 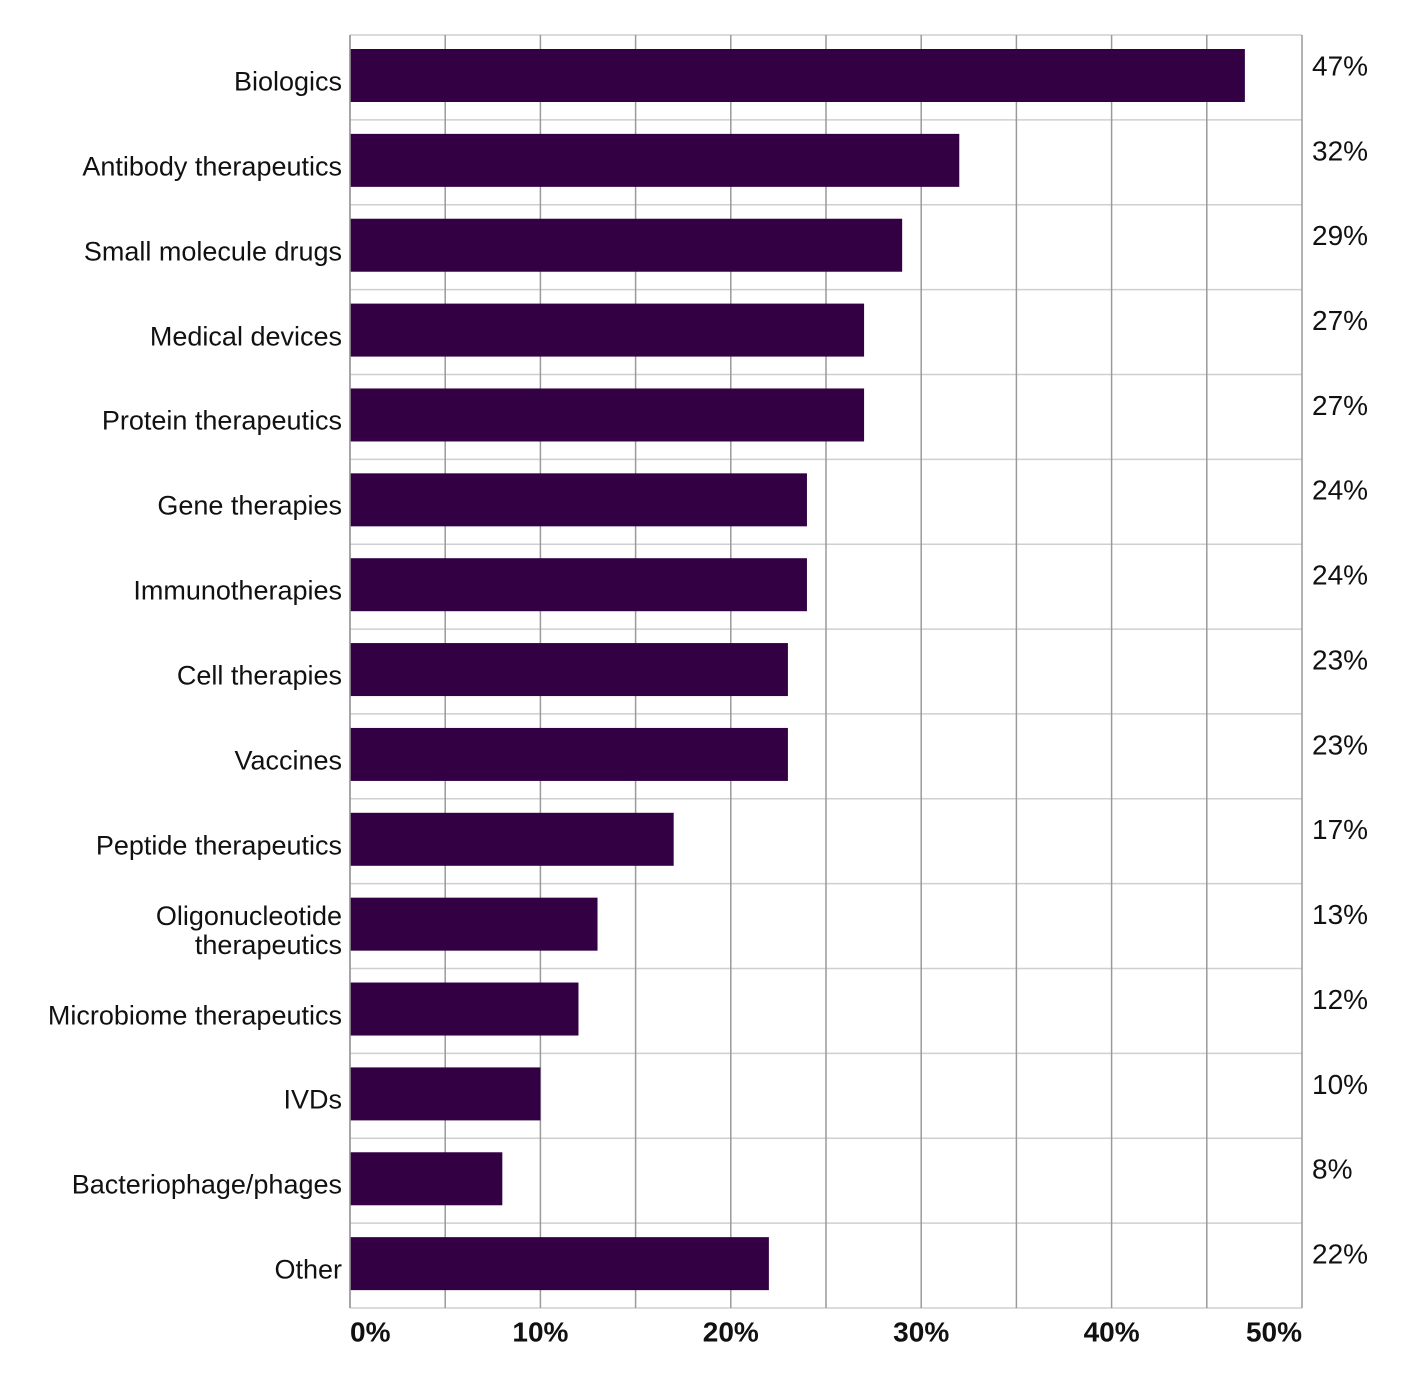 I want to click on value-label: 22%, so click(x=1340, y=1254).